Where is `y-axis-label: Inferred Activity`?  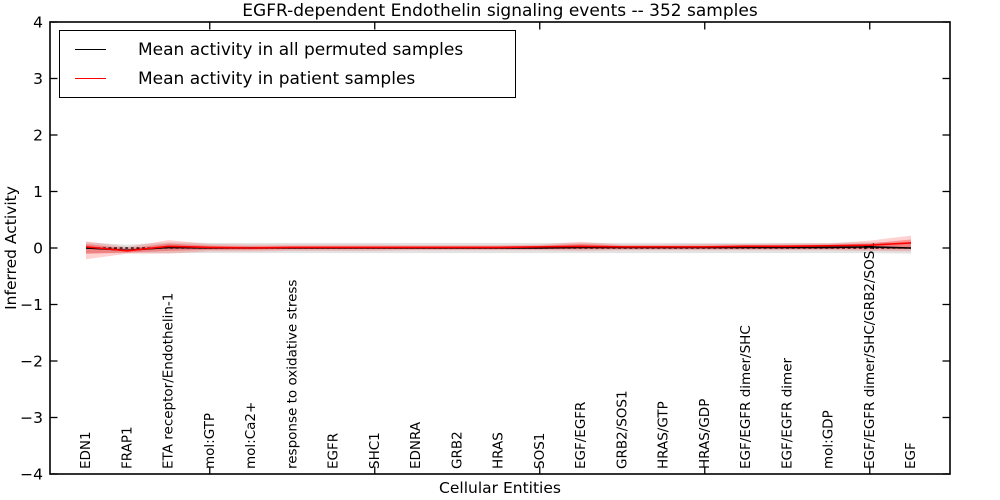
y-axis-label: Inferred Activity is located at coordinates (11, 248).